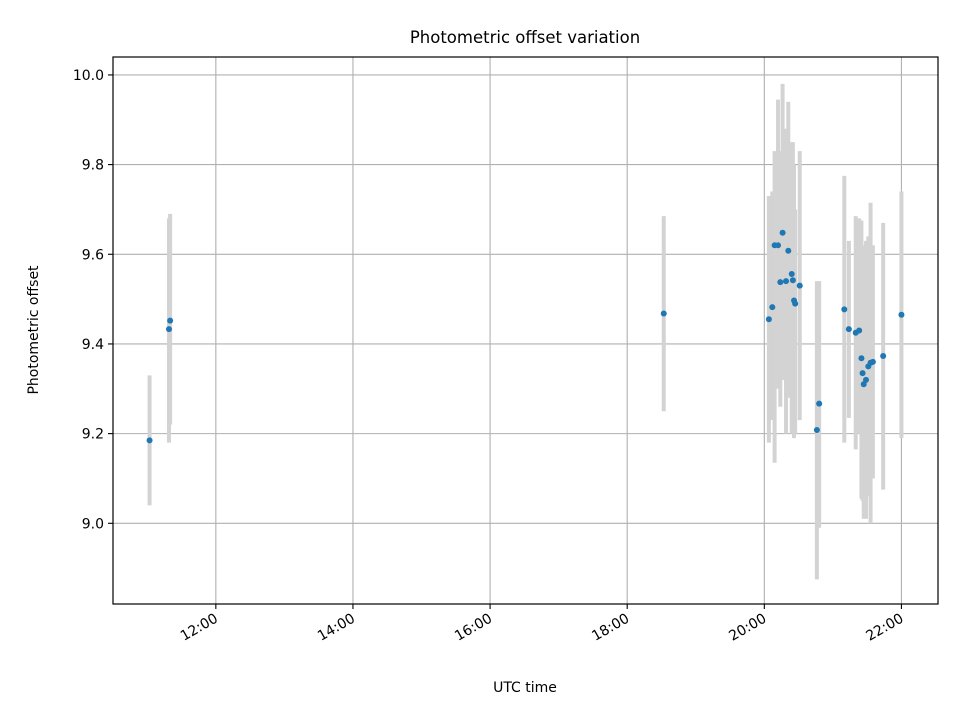 Image resolution: width=960 pixels, height=720 pixels. I want to click on y-tick-label: 9.0, so click(93, 524).